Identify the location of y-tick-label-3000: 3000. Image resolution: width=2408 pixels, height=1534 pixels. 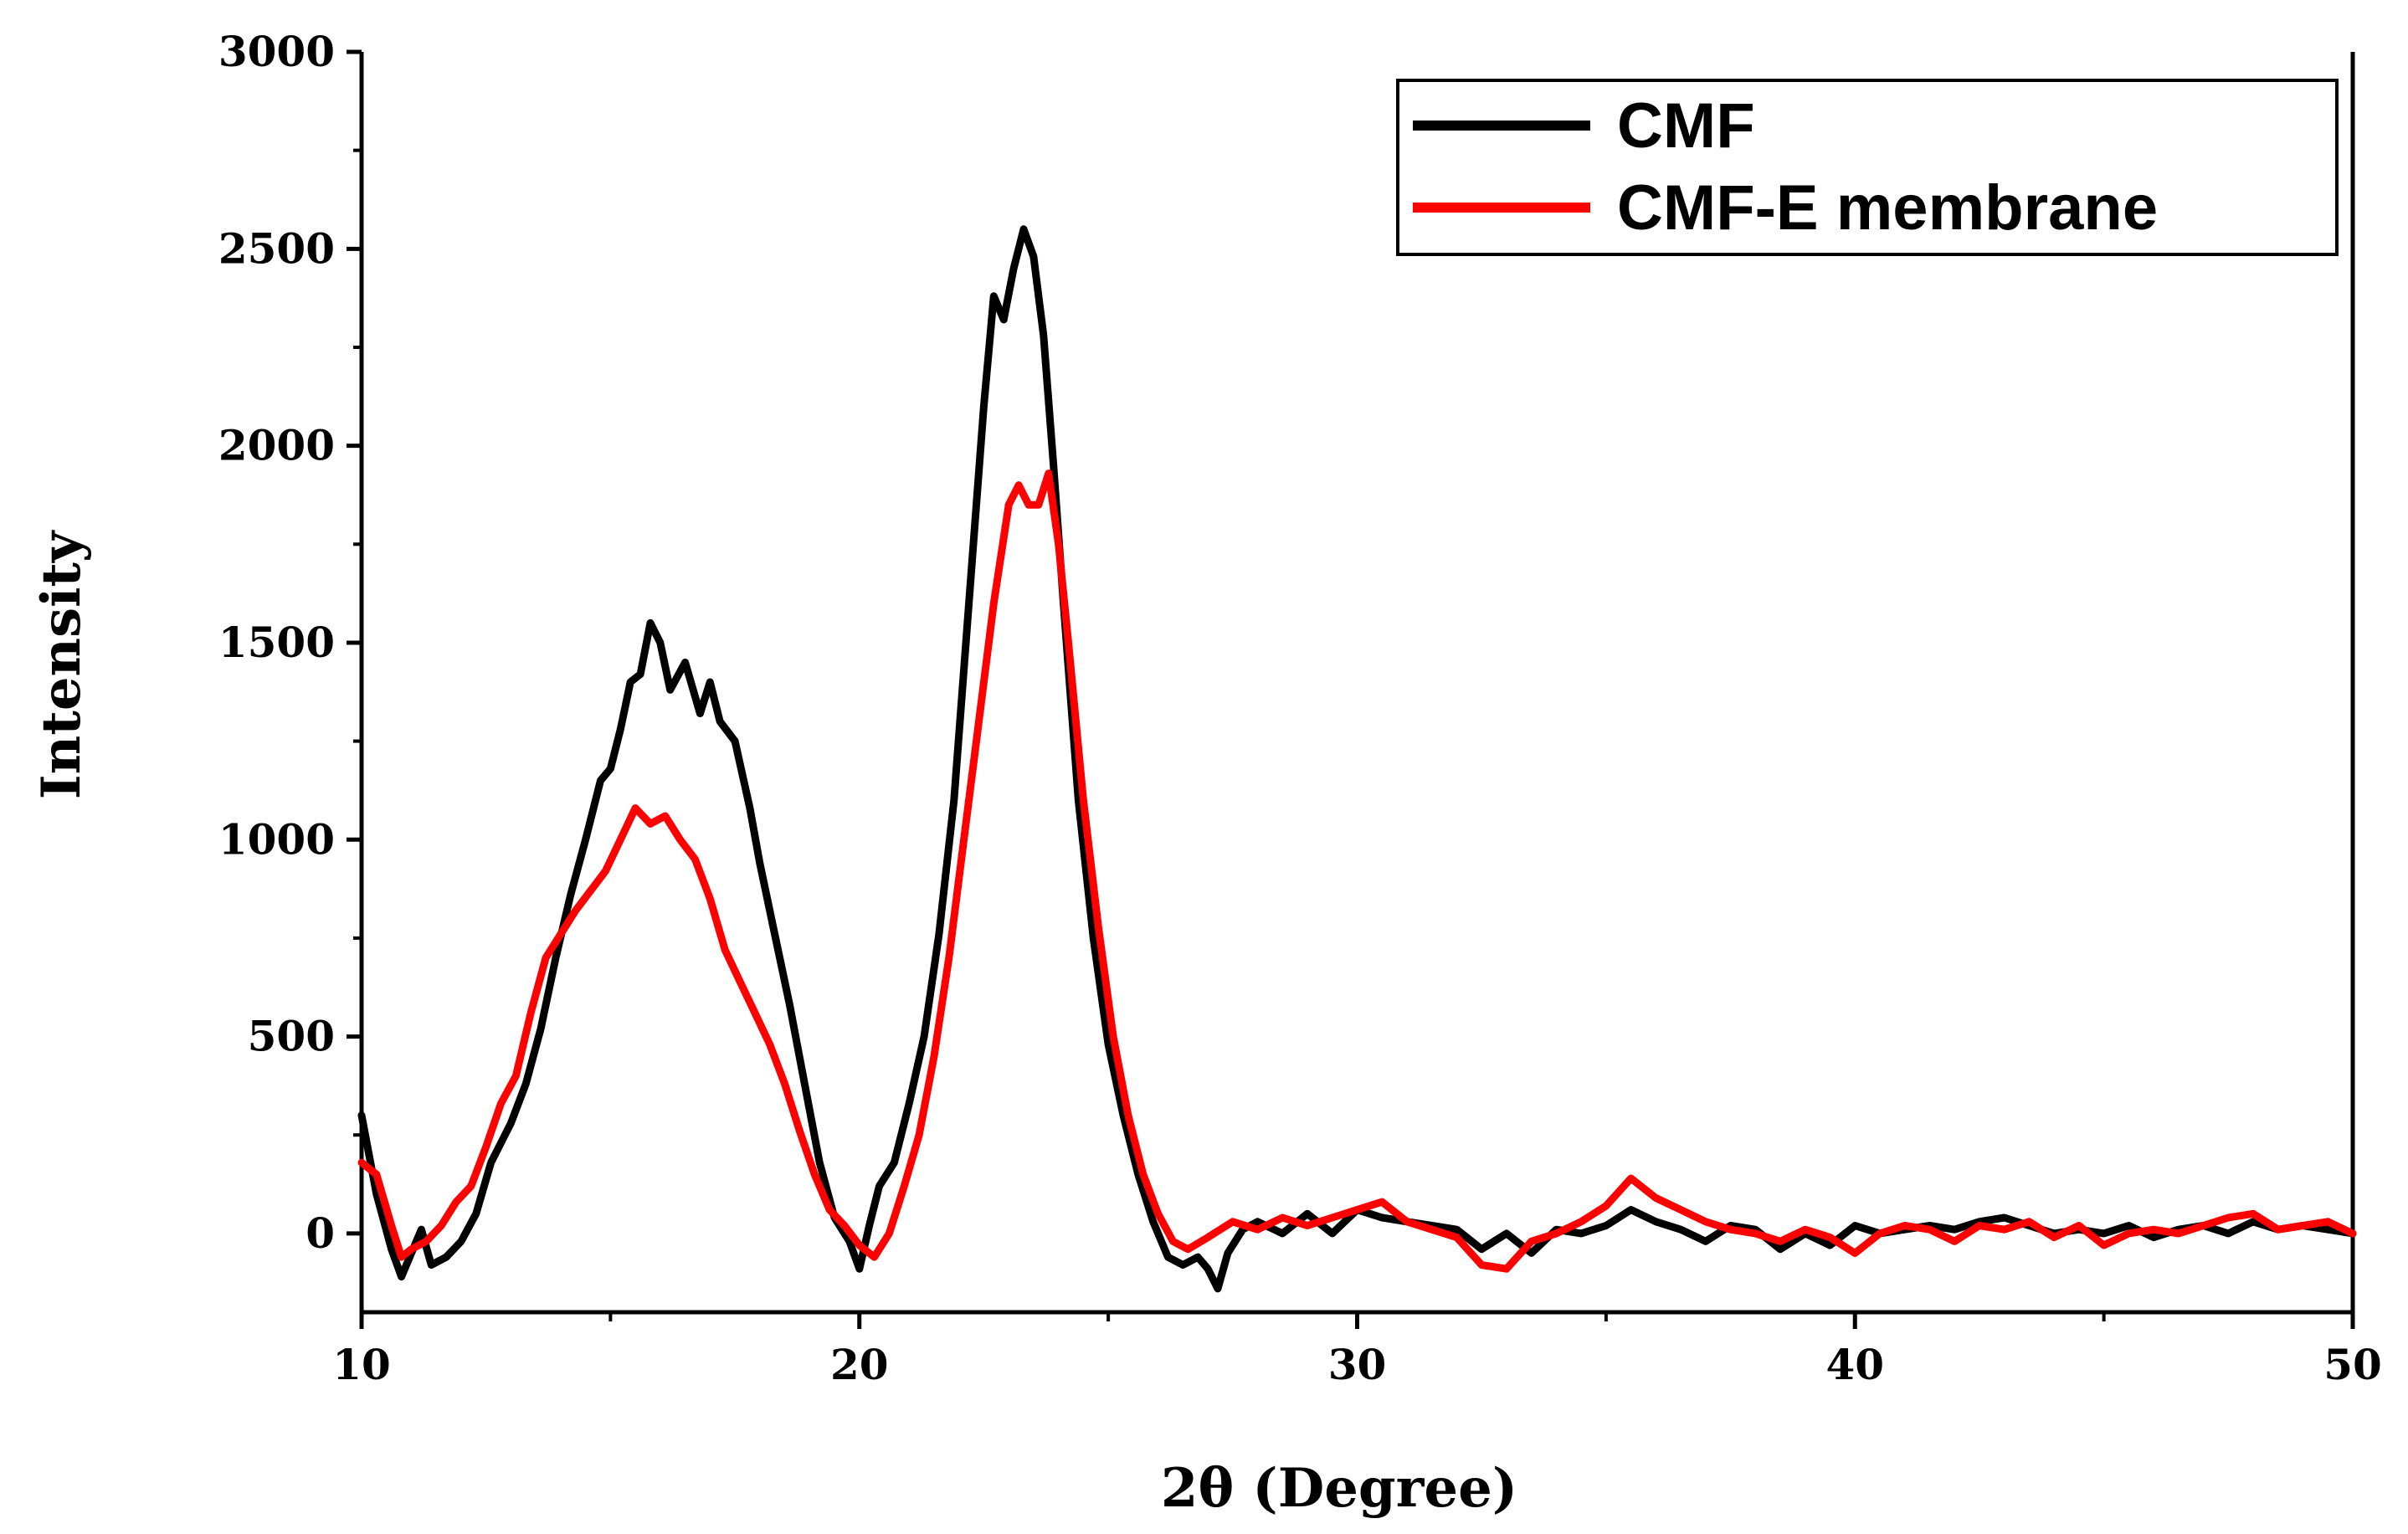
(276, 51).